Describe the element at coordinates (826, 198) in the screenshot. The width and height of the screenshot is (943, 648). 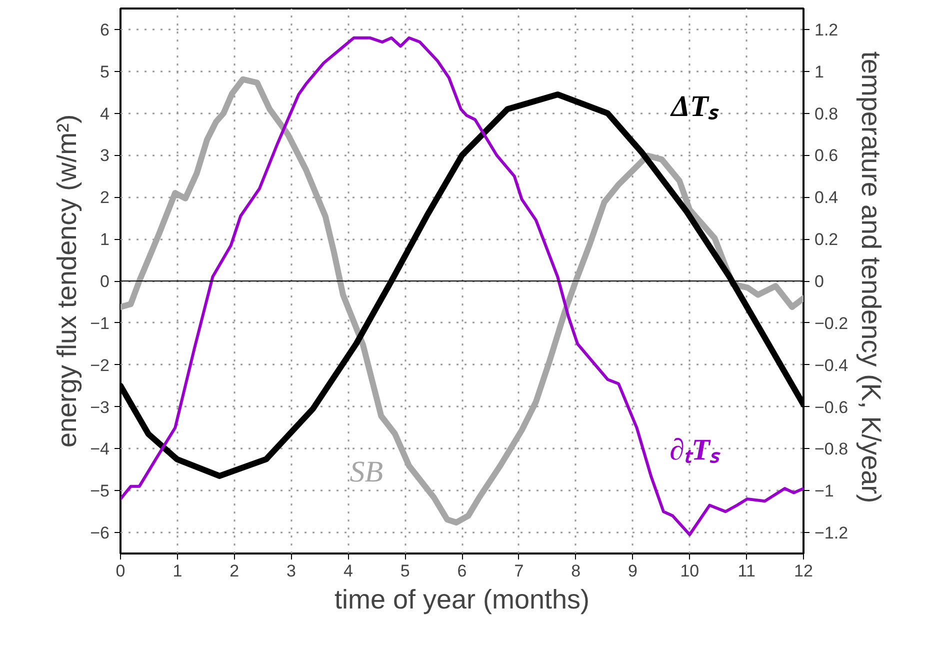
I see `y2-tick-label: 0.4` at that location.